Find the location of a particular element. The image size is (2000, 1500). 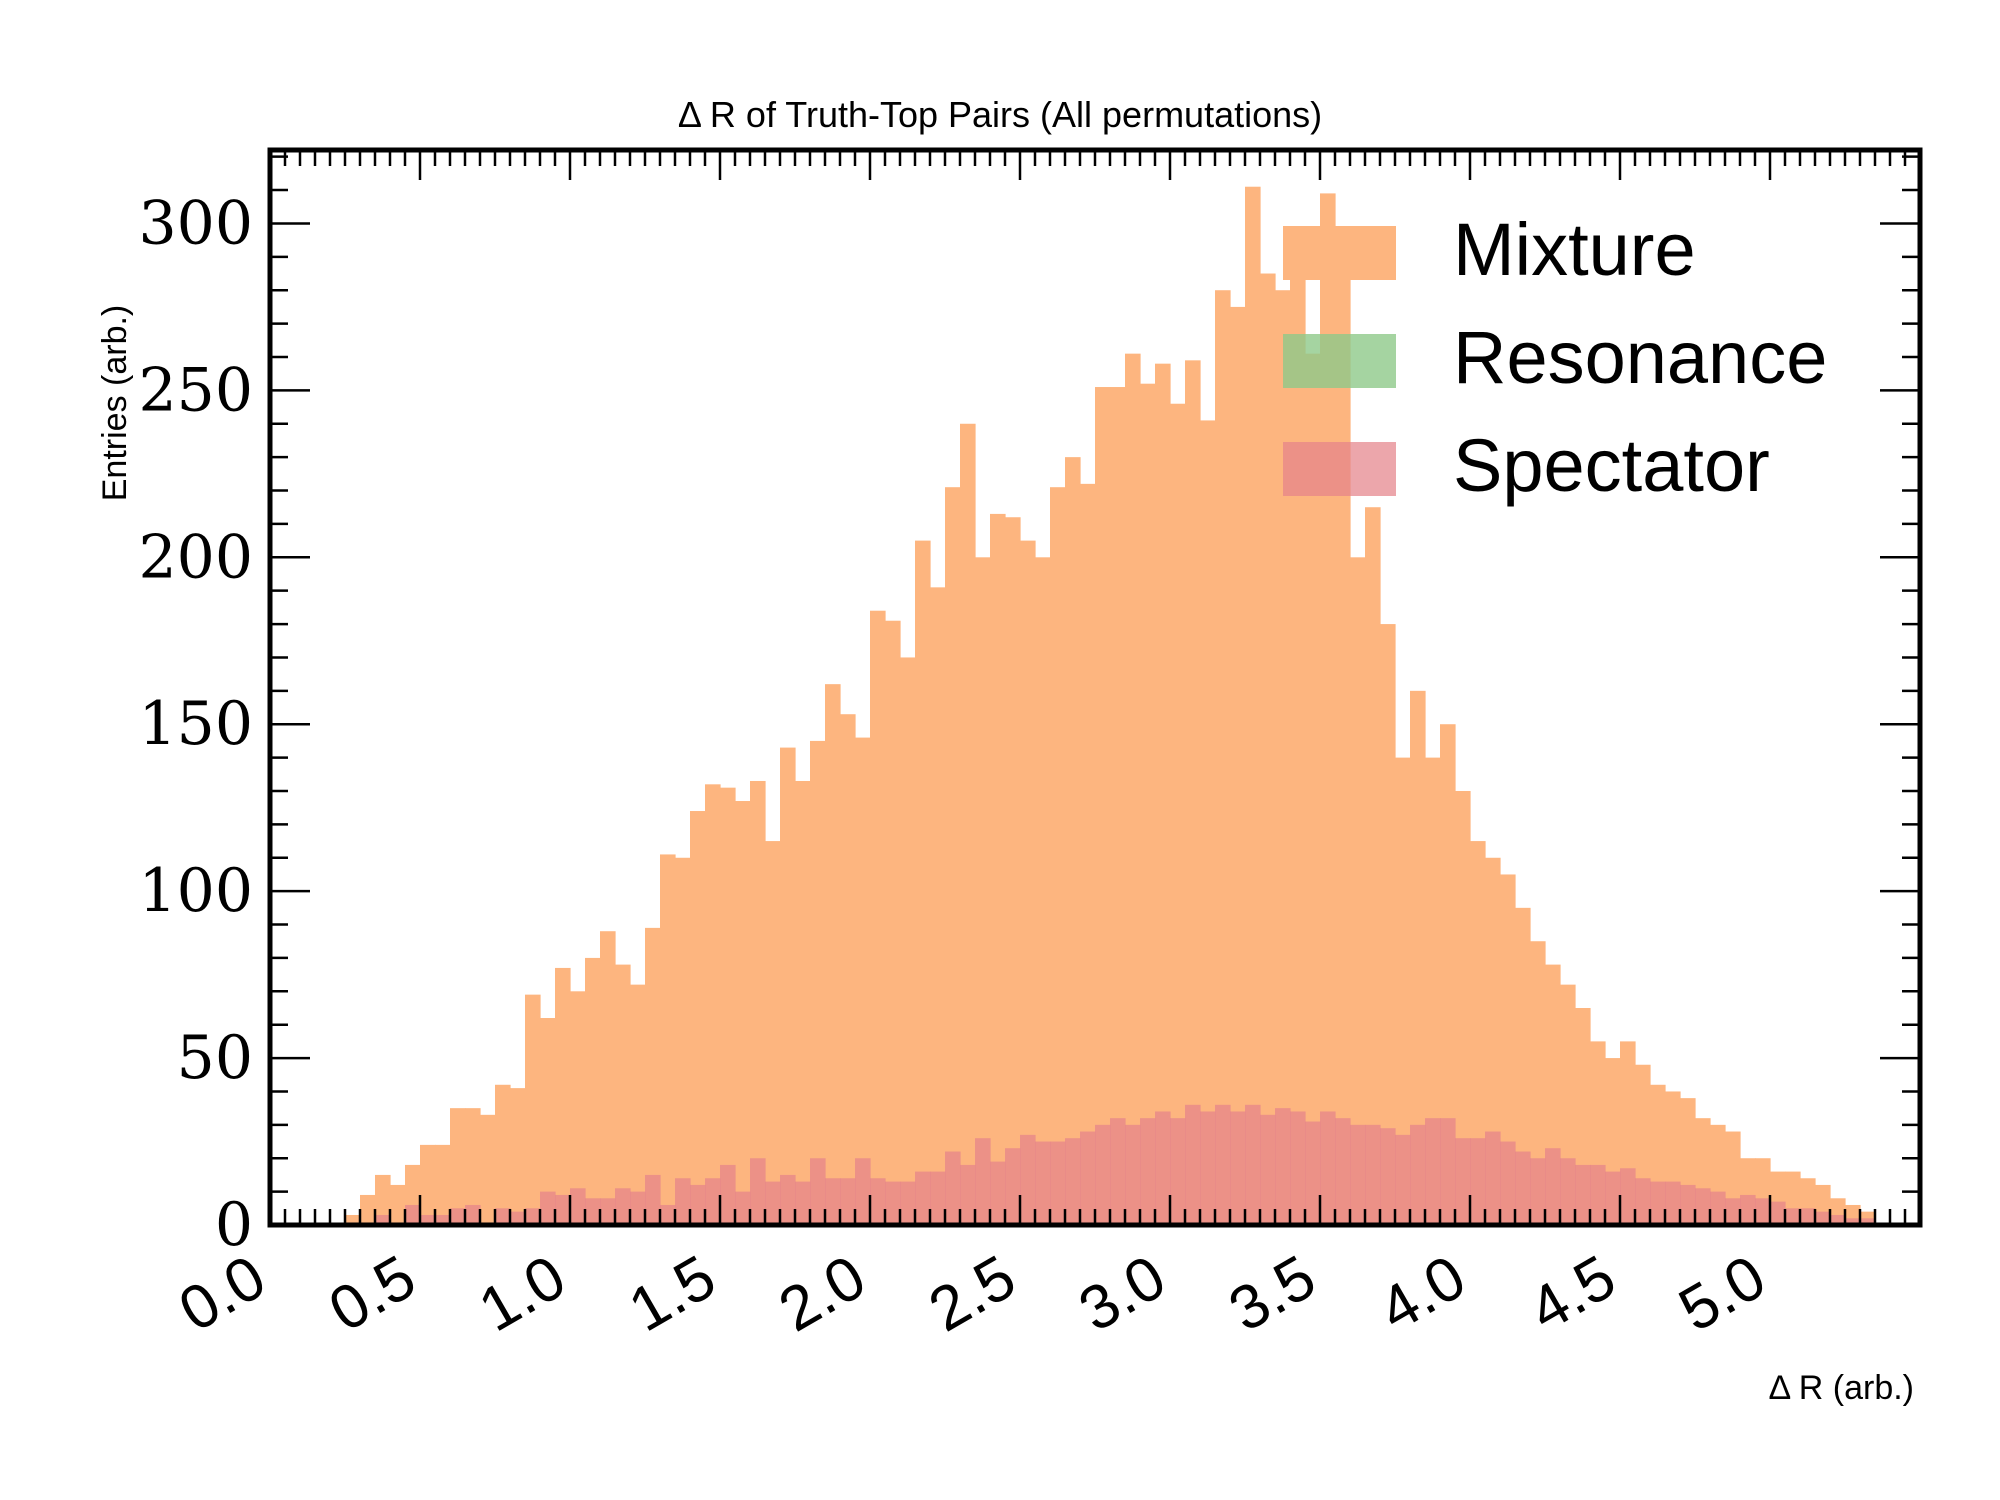

y-tick-labels: 0 50 100 150 200 250 300 is located at coordinates (195, 724).